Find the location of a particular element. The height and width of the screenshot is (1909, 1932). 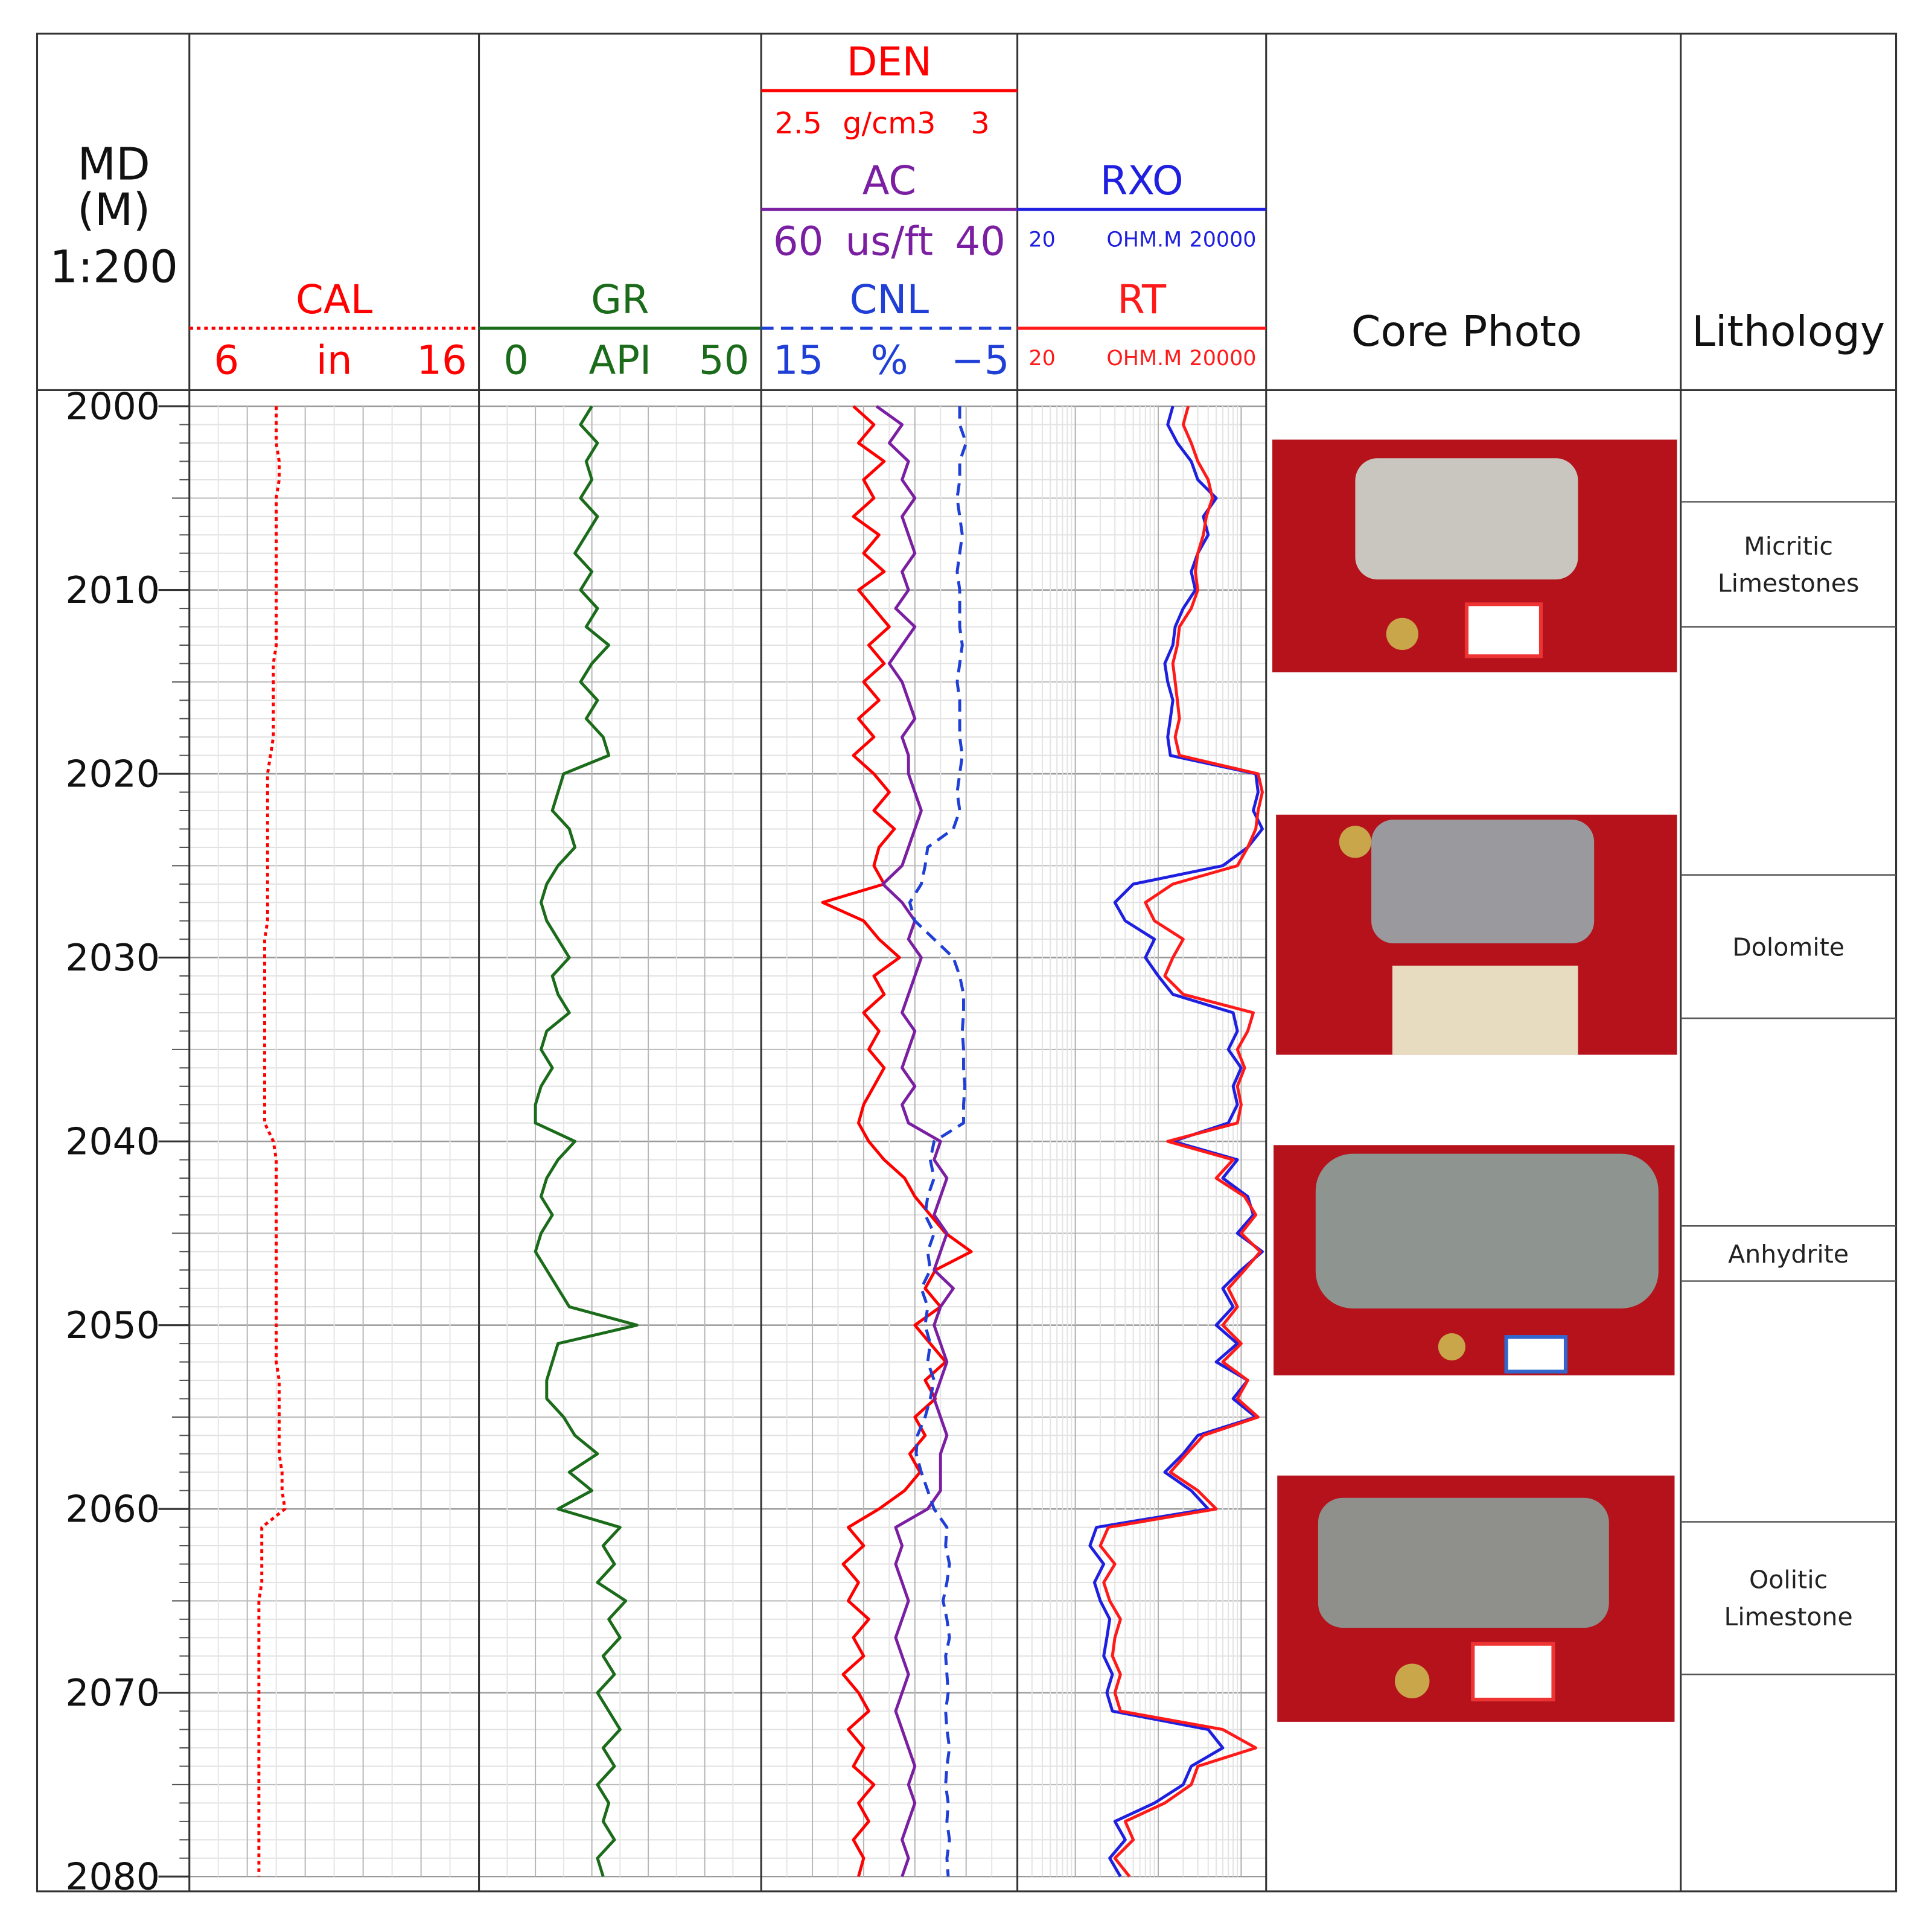

scale-left: 60 is located at coordinates (798, 242).